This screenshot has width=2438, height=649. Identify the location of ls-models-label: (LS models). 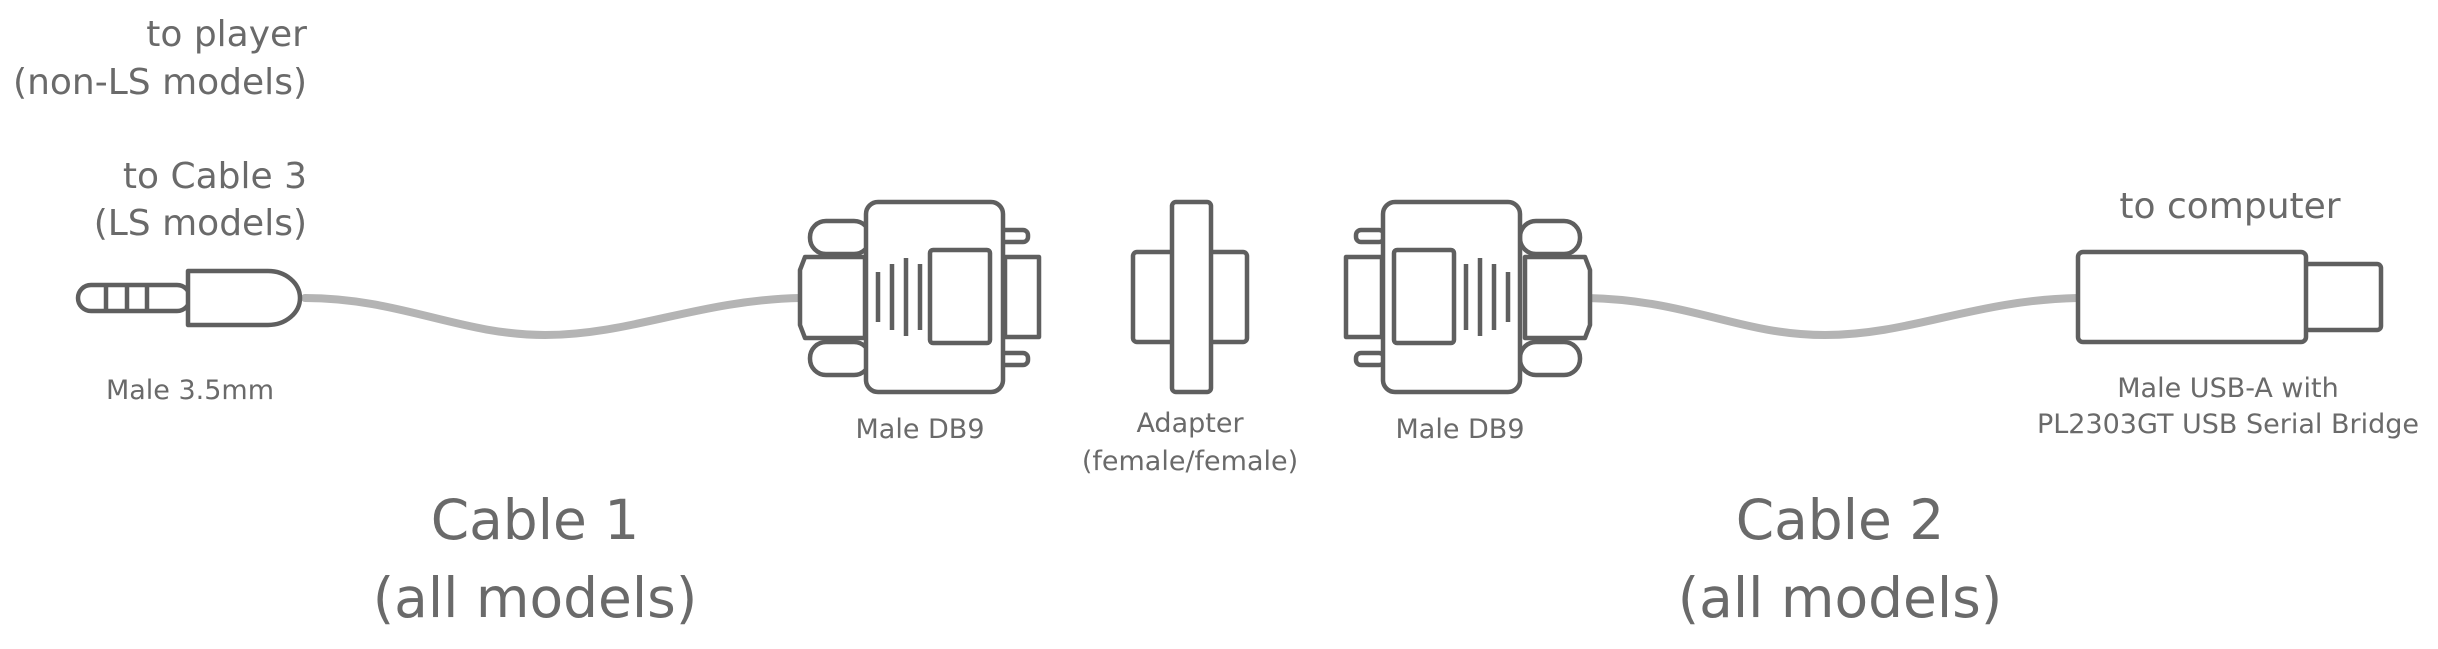
(200, 223).